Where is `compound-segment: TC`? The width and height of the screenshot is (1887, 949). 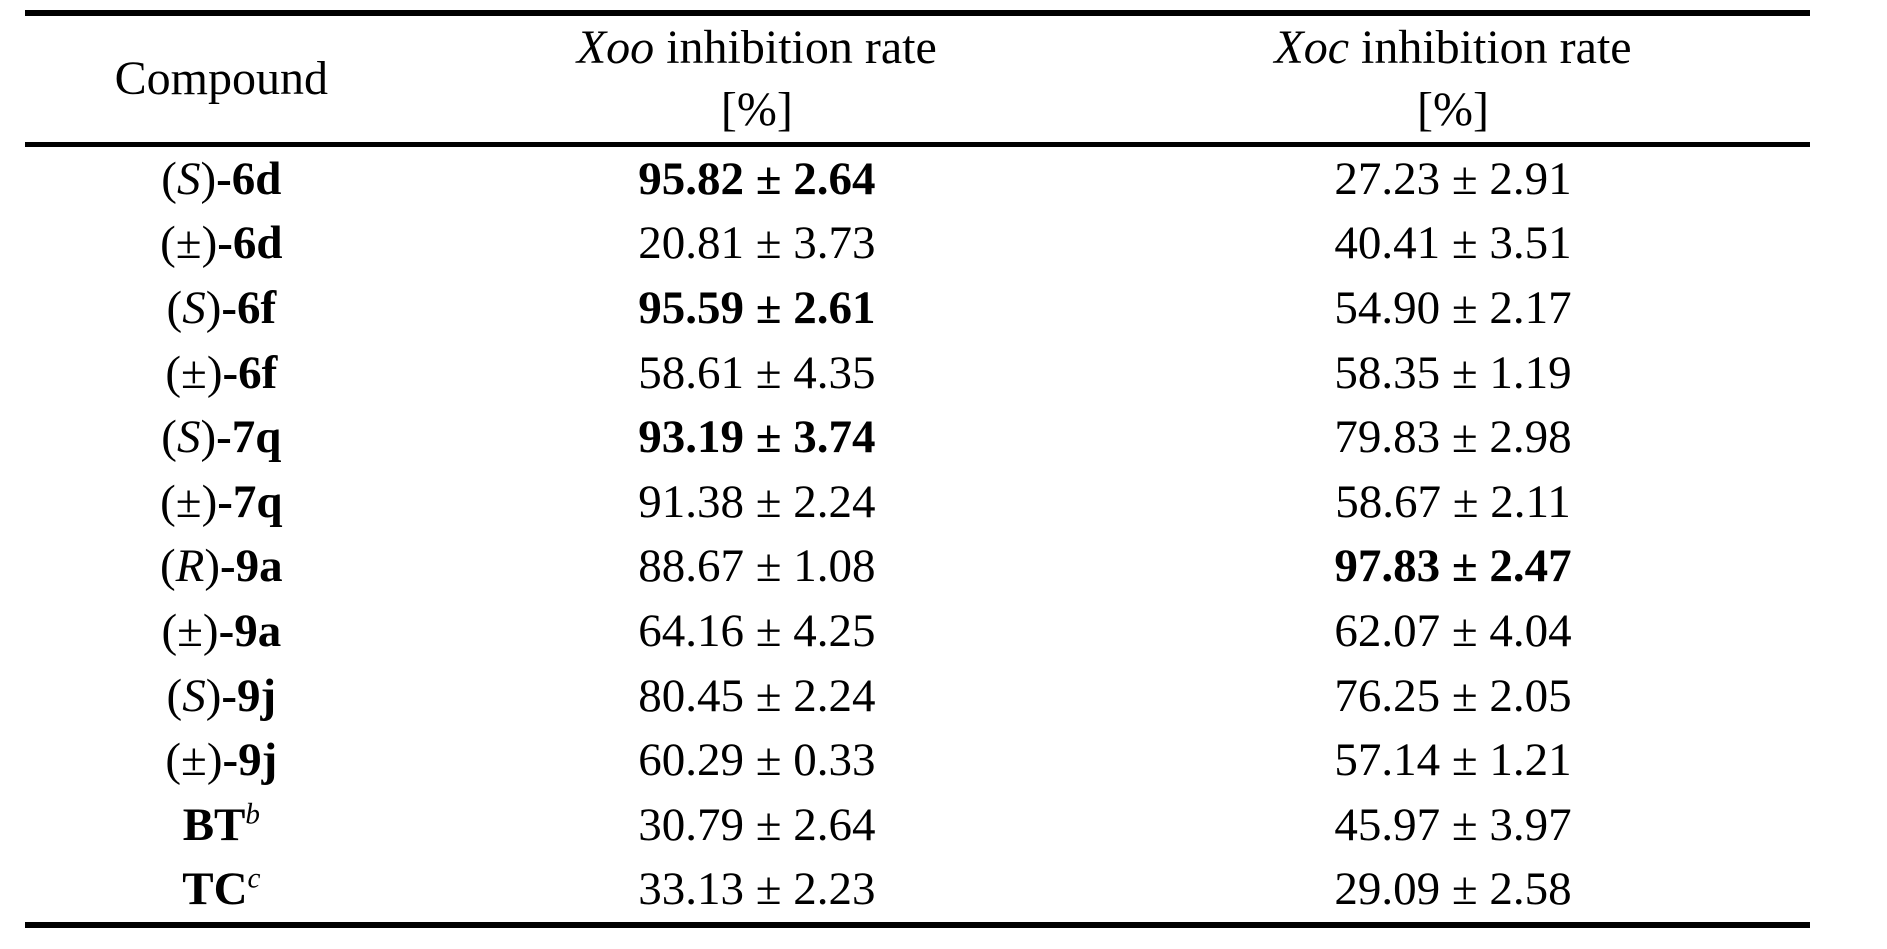
compound-segment: TC is located at coordinates (215, 889).